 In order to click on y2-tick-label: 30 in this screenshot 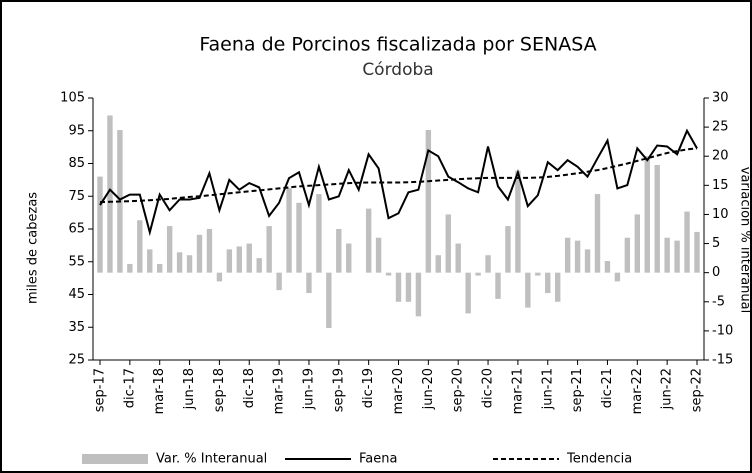, I will do `click(720, 98)`.